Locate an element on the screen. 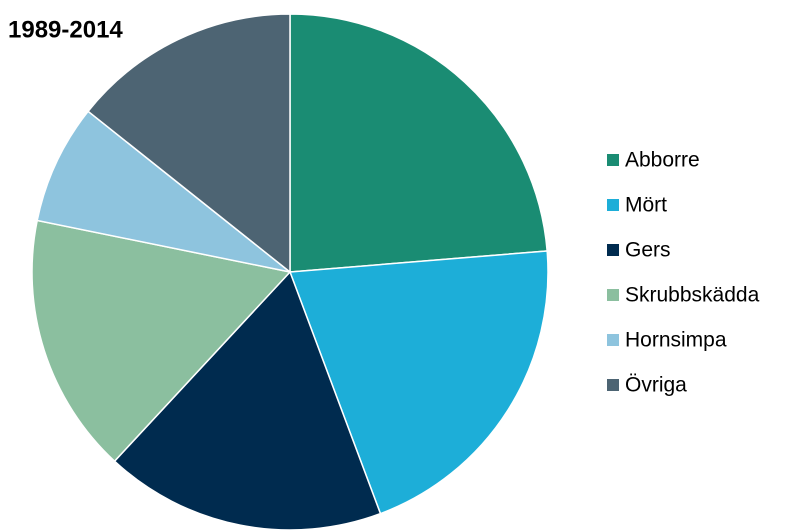 This screenshot has height=530, width=796. legend-label: Mört is located at coordinates (646, 205).